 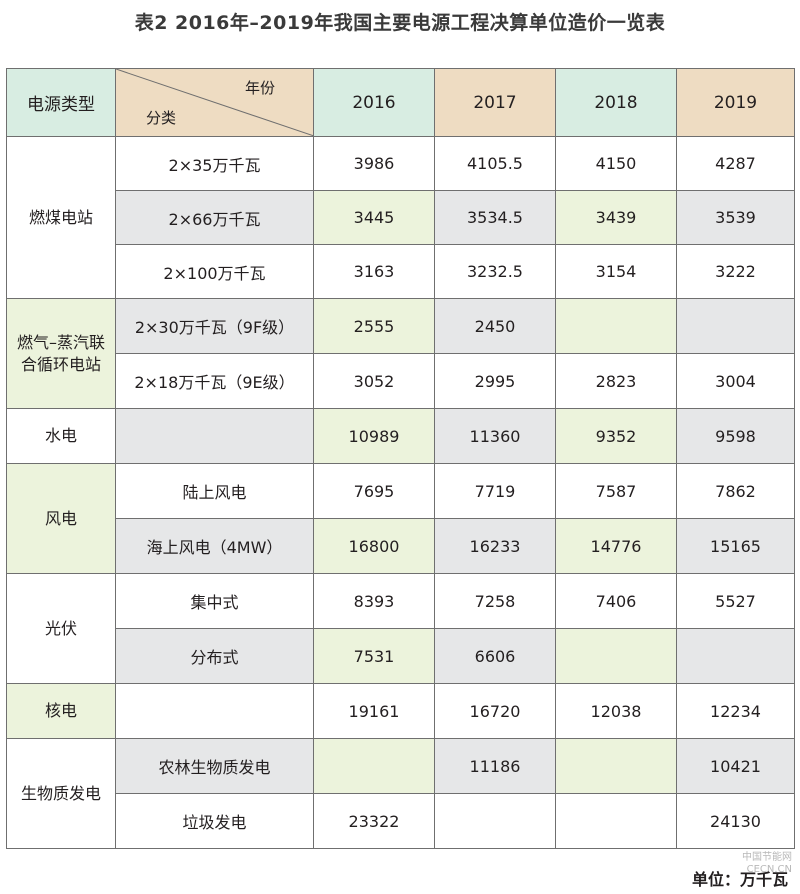 I want to click on value-cell: 2995, so click(x=495, y=381).